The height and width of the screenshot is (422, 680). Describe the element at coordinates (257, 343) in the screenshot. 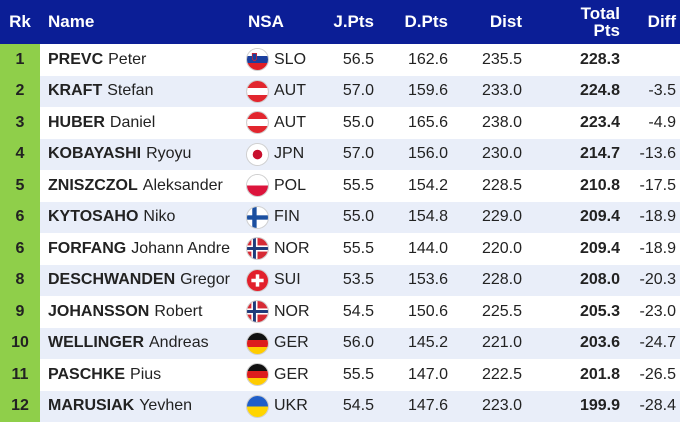

I see `germany-flag-icon` at that location.